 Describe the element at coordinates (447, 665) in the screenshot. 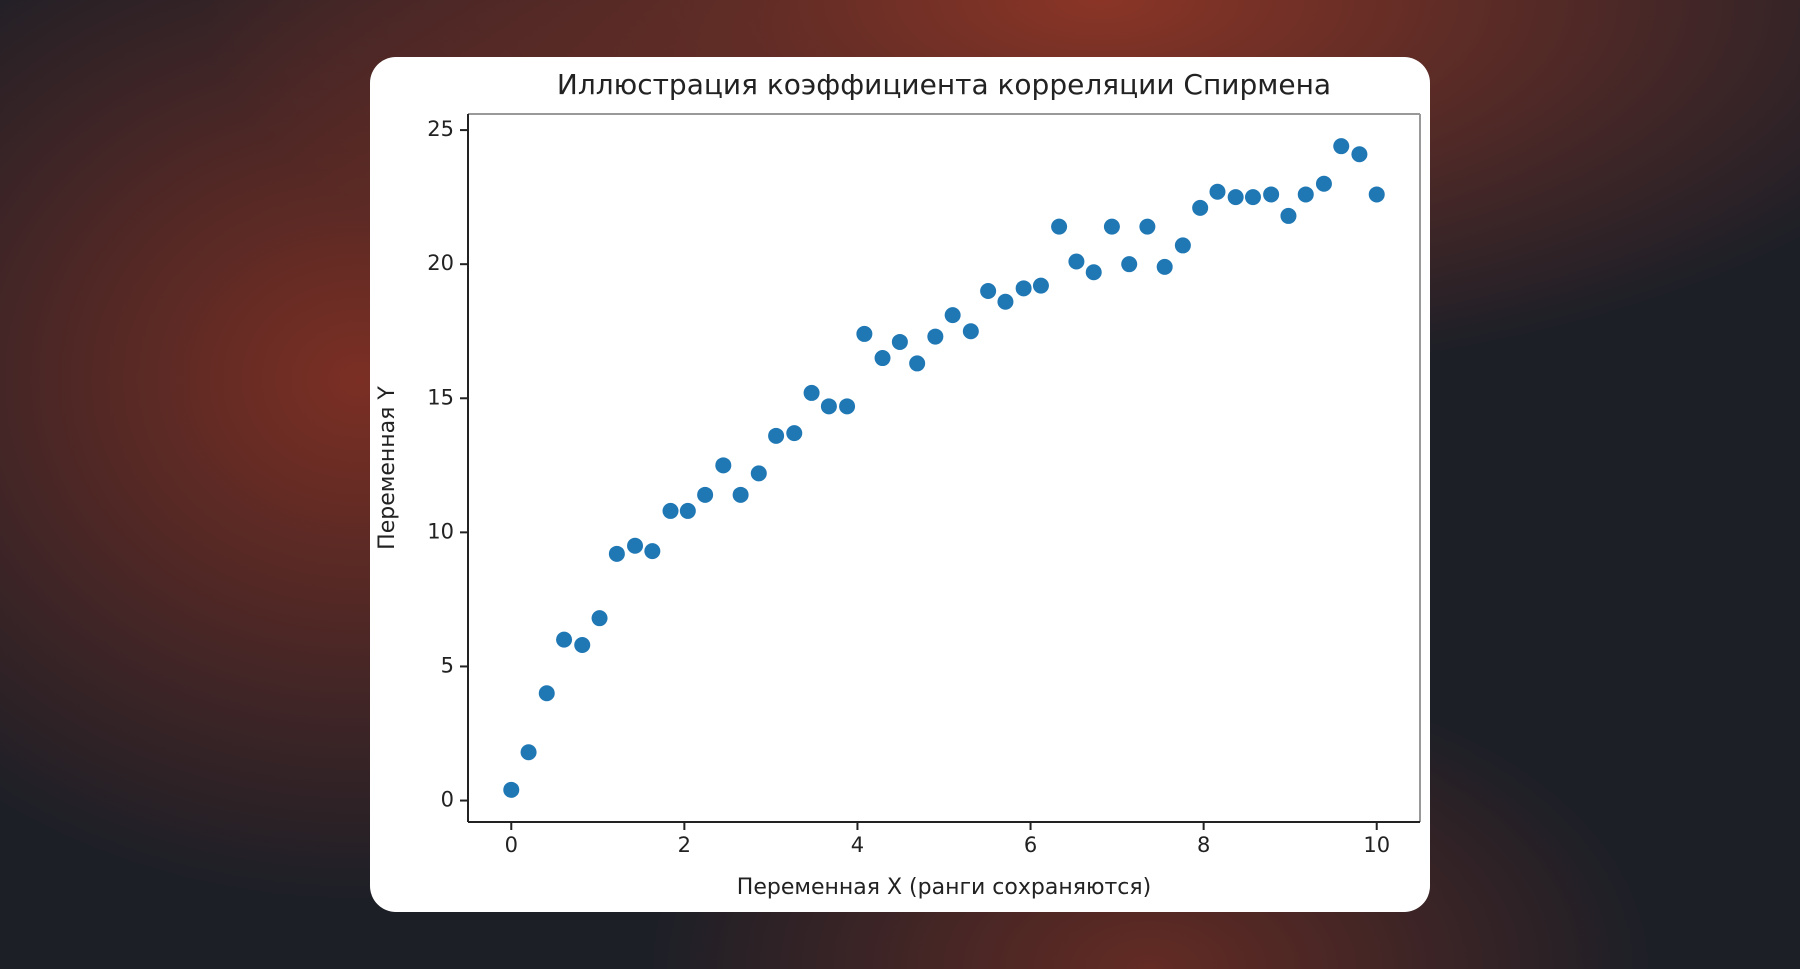

I see `y-tick-label: 5` at that location.